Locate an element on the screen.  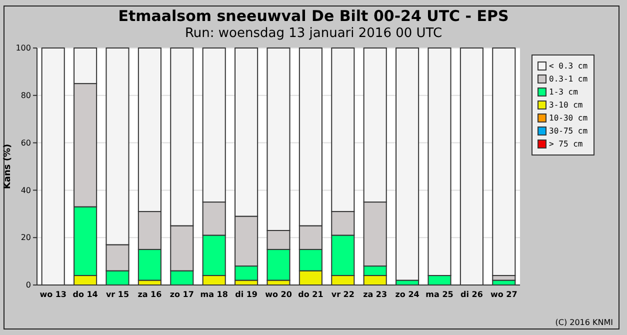
x-tick-label: za 16 is located at coordinates (150, 294).